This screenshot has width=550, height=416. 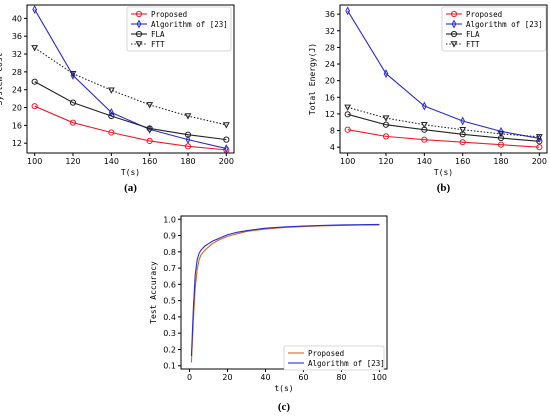 What do you see at coordinates (189, 377) in the screenshot?
I see `x-tick-label: 0` at bounding box center [189, 377].